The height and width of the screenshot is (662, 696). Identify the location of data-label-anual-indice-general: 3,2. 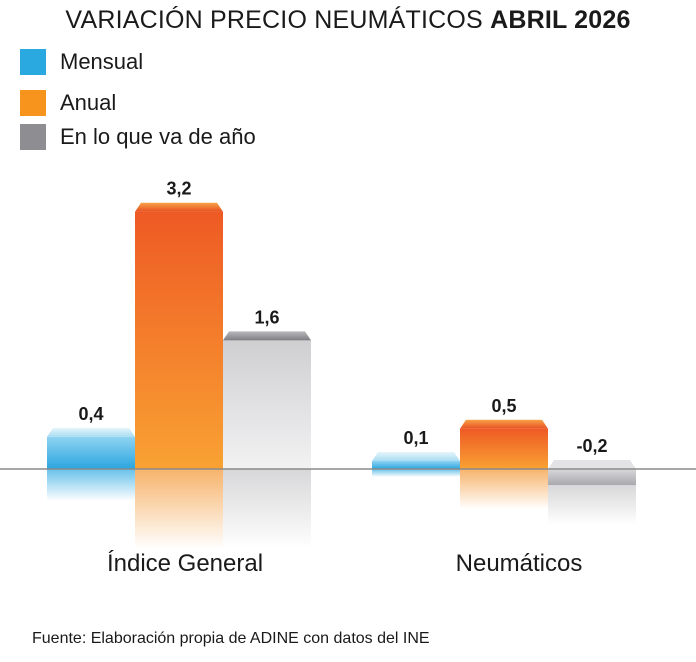
(178, 189).